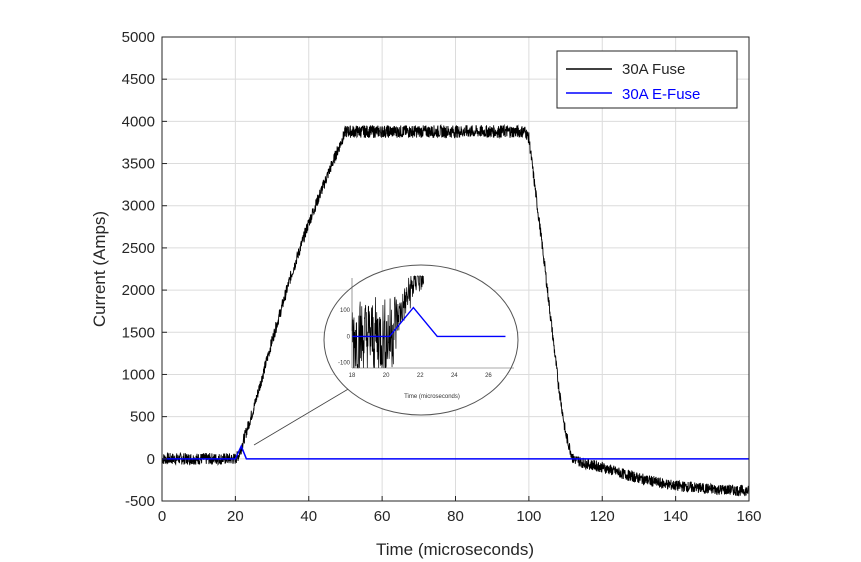 Image resolution: width=861 pixels, height=562 pixels. What do you see at coordinates (455, 549) in the screenshot?
I see `x-axis-title: Time (microseconds)` at bounding box center [455, 549].